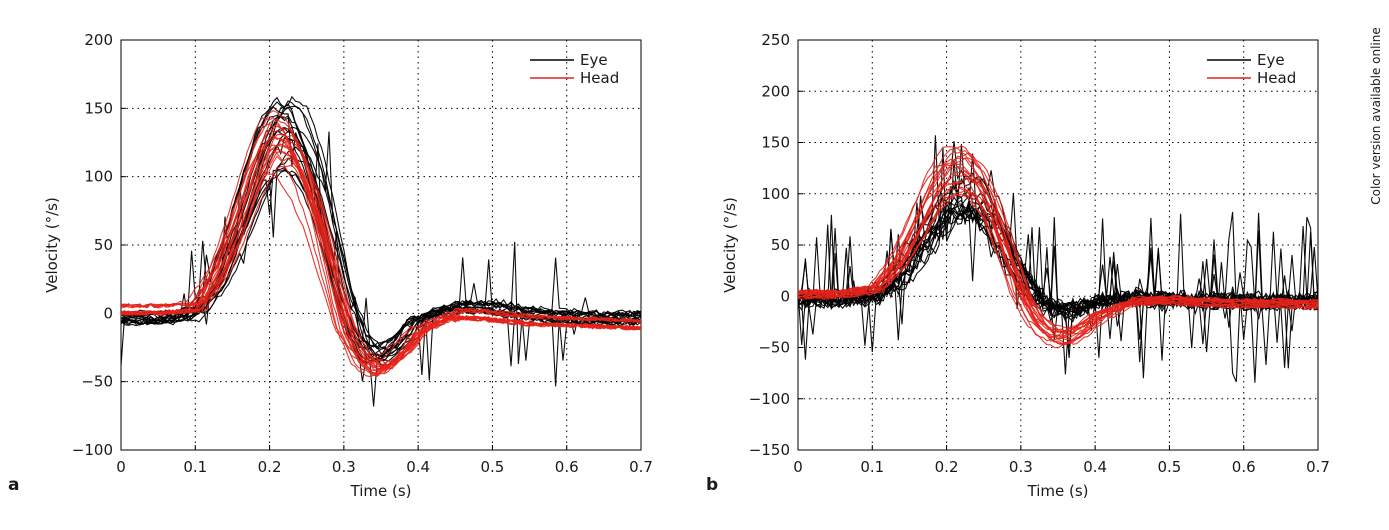 The height and width of the screenshot is (530, 1389). I want to click on panel-label: b, so click(712, 485).